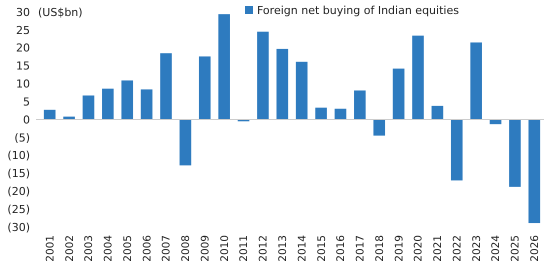 Image resolution: width=550 pixels, height=275 pixels. Describe the element at coordinates (358, 10) in the screenshot. I see `legend-label: Foreign net buying of Indian equities` at that location.